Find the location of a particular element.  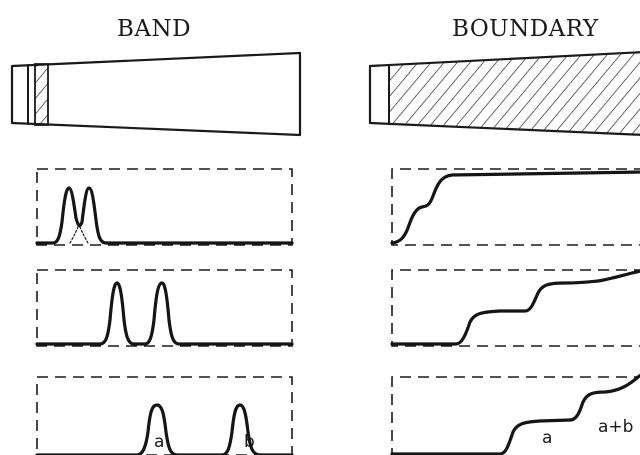

band-zone is located at coordinates (41, 94).